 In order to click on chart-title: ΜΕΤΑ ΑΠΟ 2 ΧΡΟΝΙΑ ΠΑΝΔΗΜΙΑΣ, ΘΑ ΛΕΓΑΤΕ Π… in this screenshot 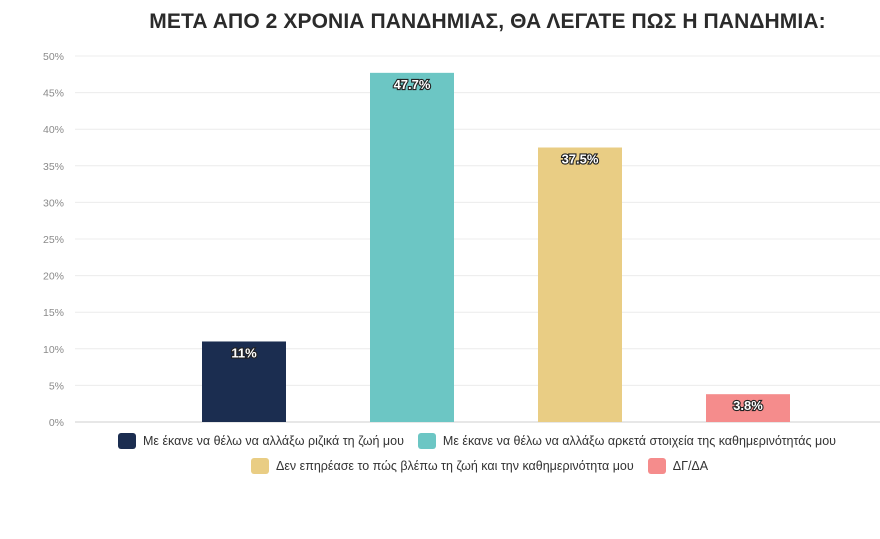, I will do `click(487, 21)`.